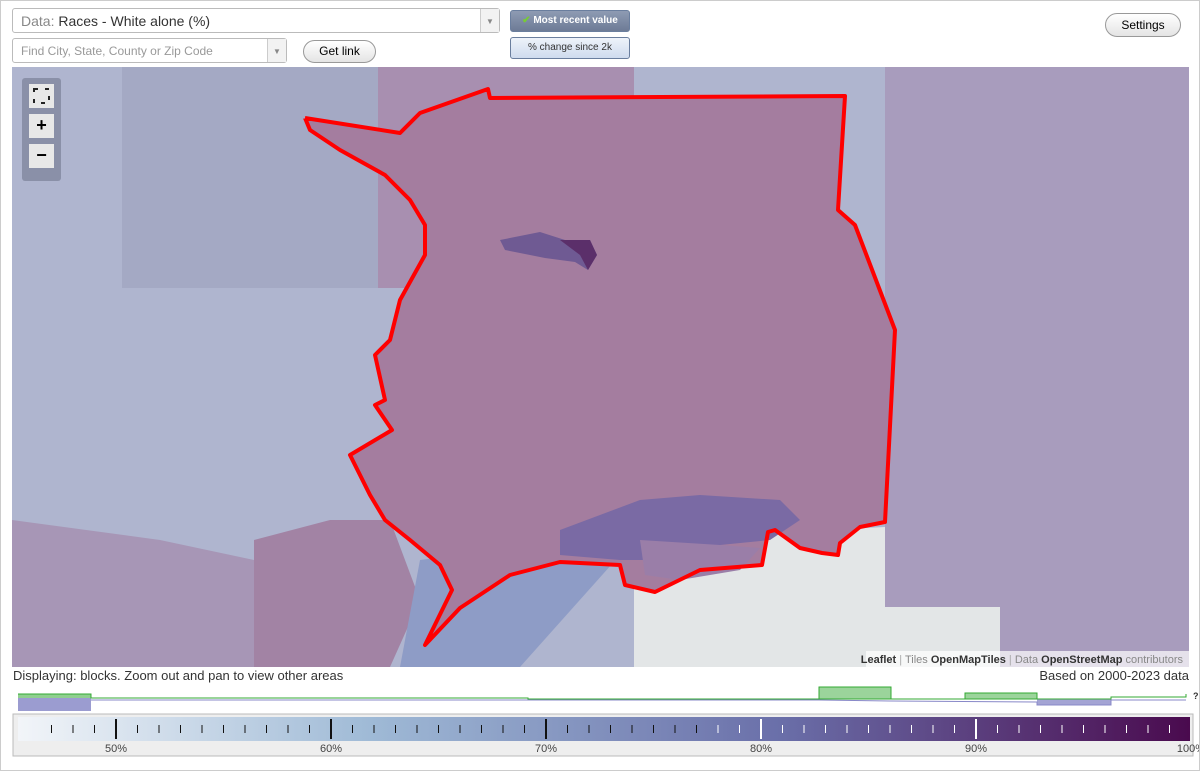 The width and height of the screenshot is (1200, 771). I want to click on attribution-bg, so click(1027, 659).